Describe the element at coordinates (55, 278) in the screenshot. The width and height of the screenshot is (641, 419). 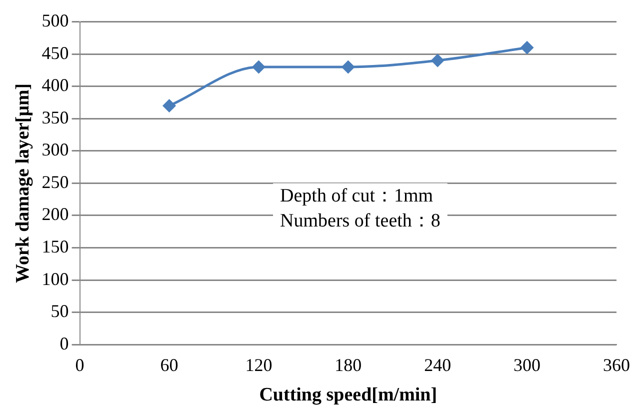
I see `y-tick-label: 100` at that location.